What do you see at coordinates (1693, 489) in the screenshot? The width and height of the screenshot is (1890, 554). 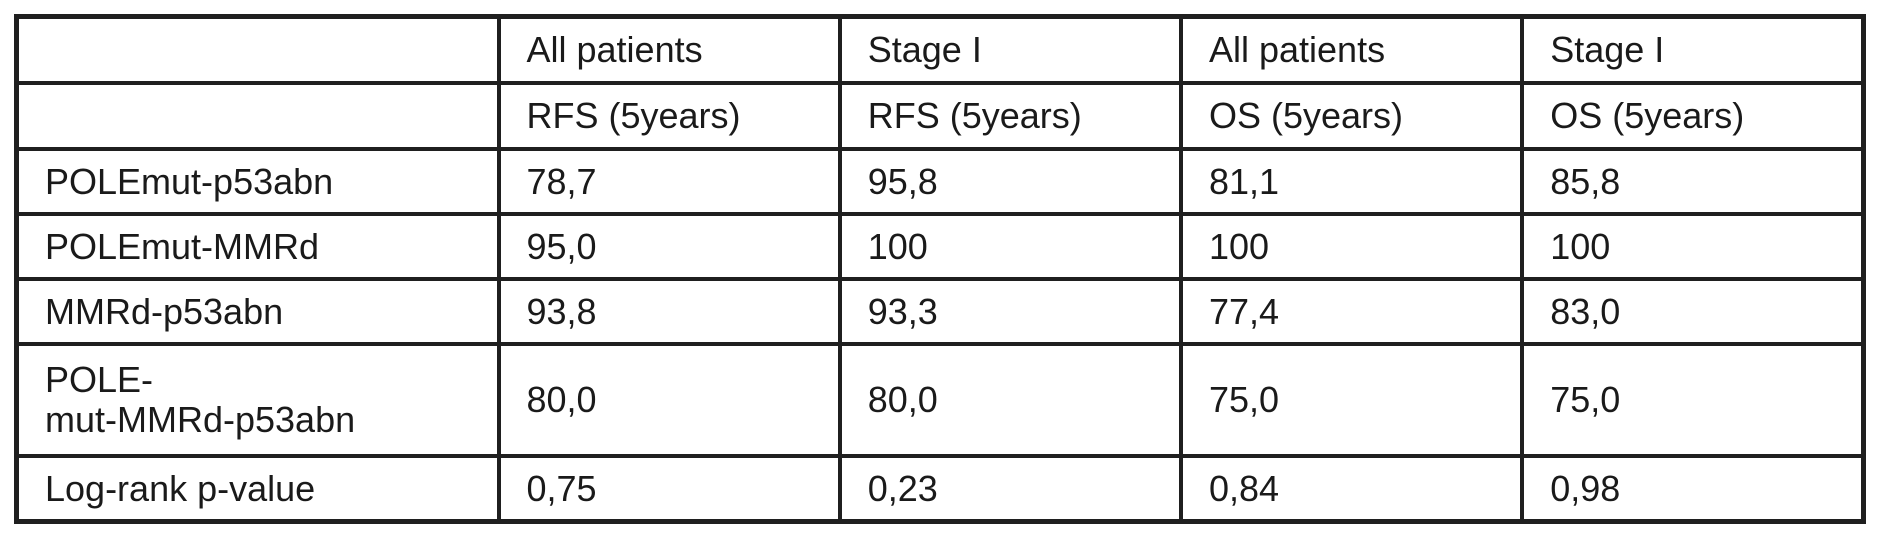 I see `table-cell: 0,98` at bounding box center [1693, 489].